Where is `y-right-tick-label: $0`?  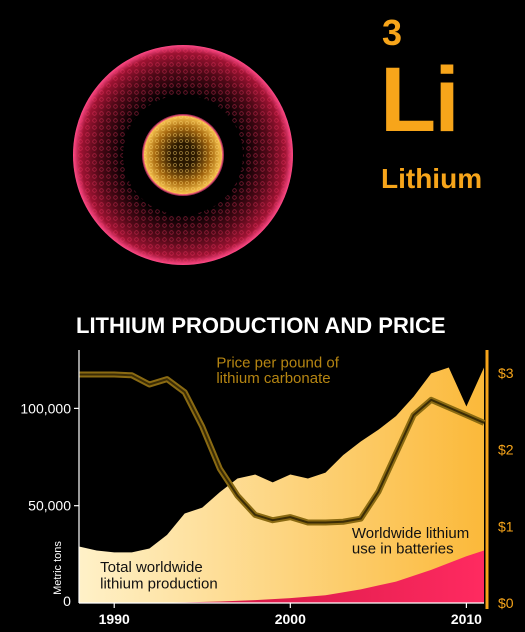
y-right-tick-label: $0 is located at coordinates (506, 603).